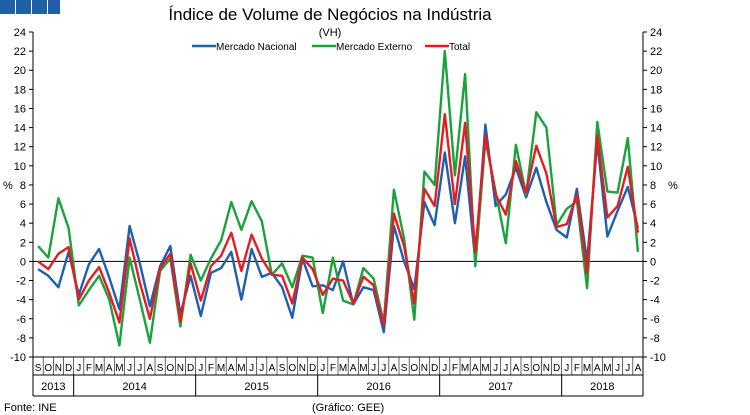  I want to click on y-tick-label-left: 14, so click(20, 129).